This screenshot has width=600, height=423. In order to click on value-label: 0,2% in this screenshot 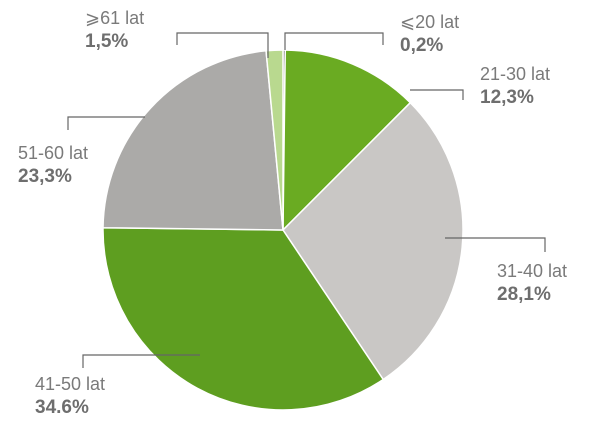, I will do `click(421, 45)`.